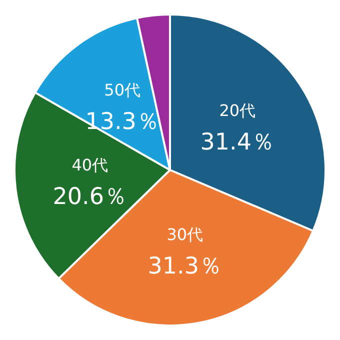 This screenshot has height=340, width=340. What do you see at coordinates (237, 110) in the screenshot?
I see `slice-label: 20代` at bounding box center [237, 110].